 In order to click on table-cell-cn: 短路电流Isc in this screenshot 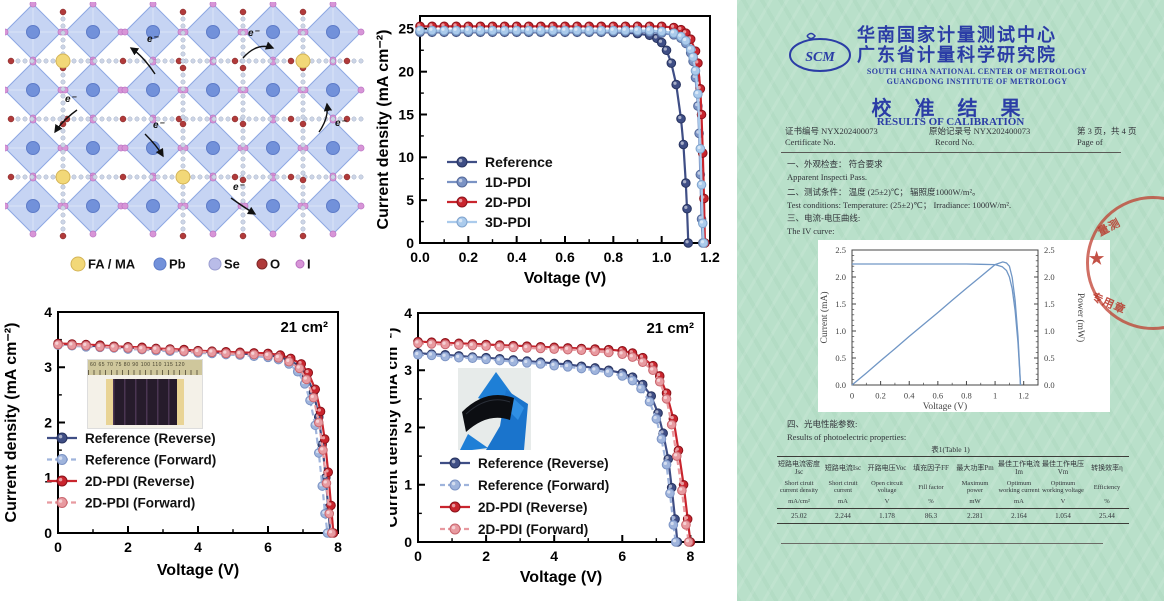, I will do `click(843, 466)`.